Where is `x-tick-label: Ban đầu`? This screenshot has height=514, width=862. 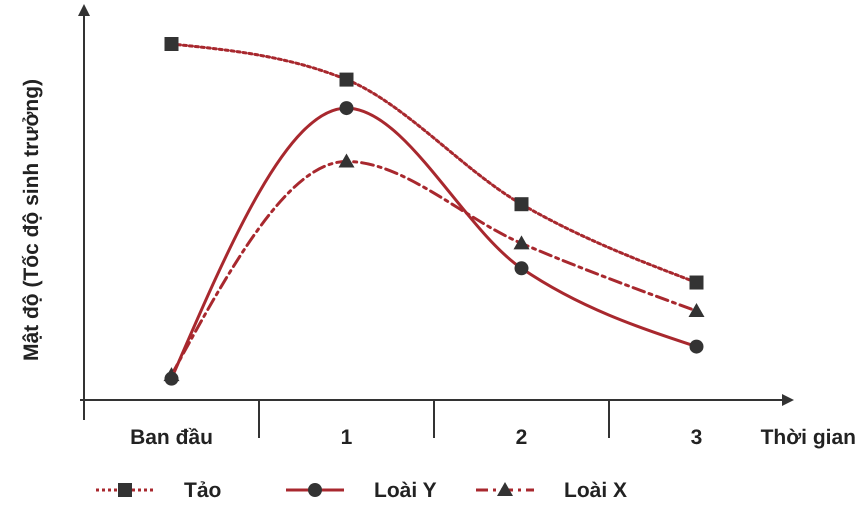 x-tick-label: Ban đầu is located at coordinates (171, 437).